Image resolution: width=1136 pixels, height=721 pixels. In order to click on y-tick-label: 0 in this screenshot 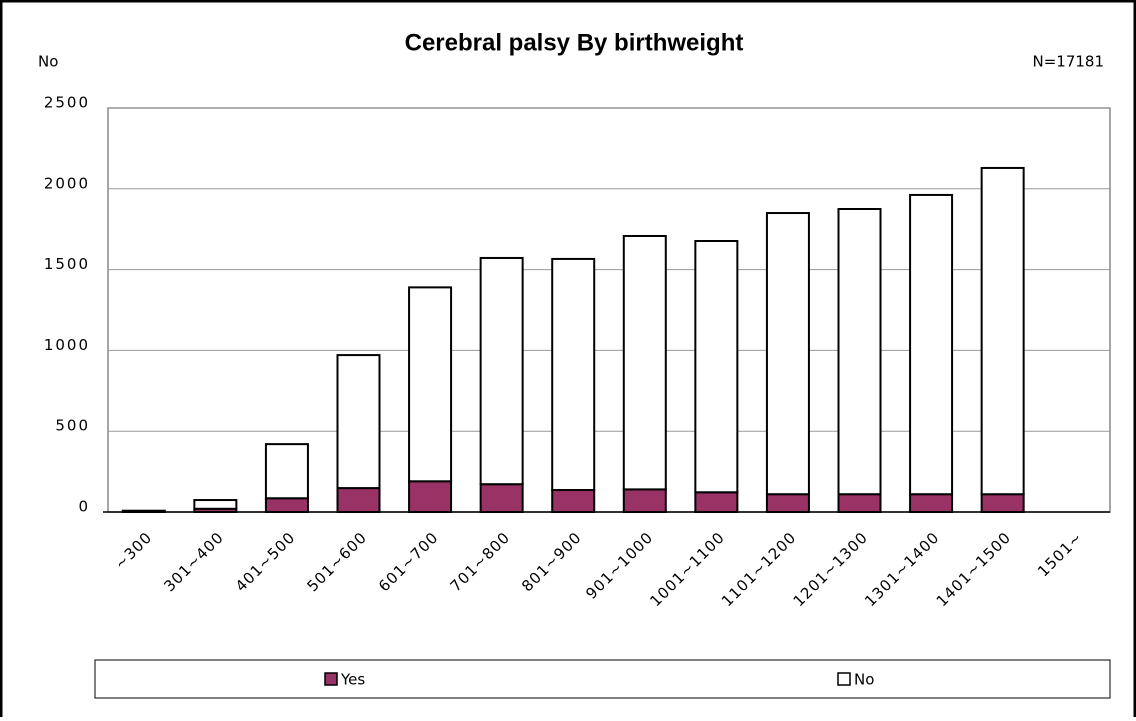, I will do `click(84, 507)`.